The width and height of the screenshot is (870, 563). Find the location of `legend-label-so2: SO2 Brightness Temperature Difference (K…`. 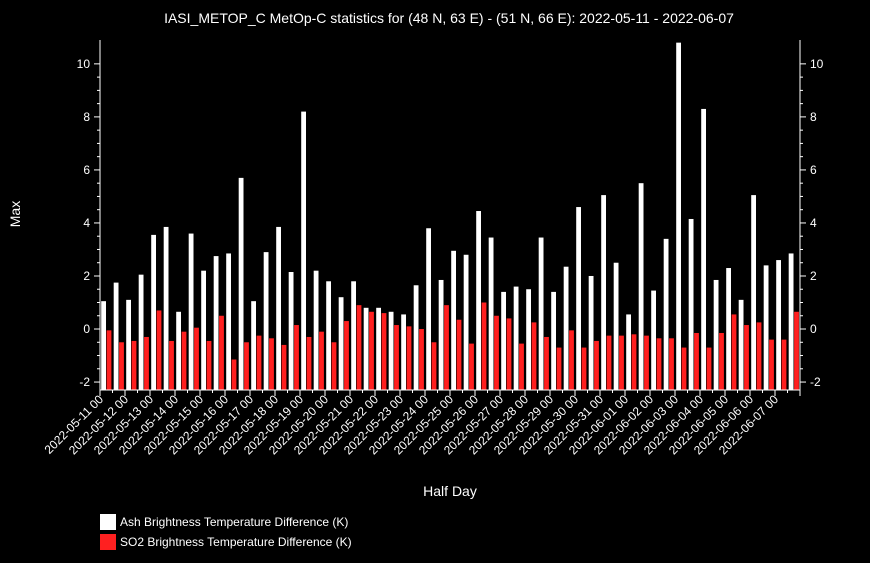

legend-label-so2: SO2 Brightness Temperature Difference (K… is located at coordinates (236, 542).